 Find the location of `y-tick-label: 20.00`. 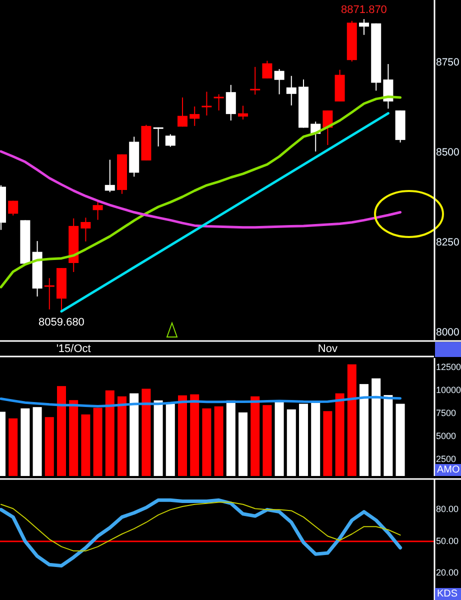

y-tick-label: 20.00 is located at coordinates (447, 573).